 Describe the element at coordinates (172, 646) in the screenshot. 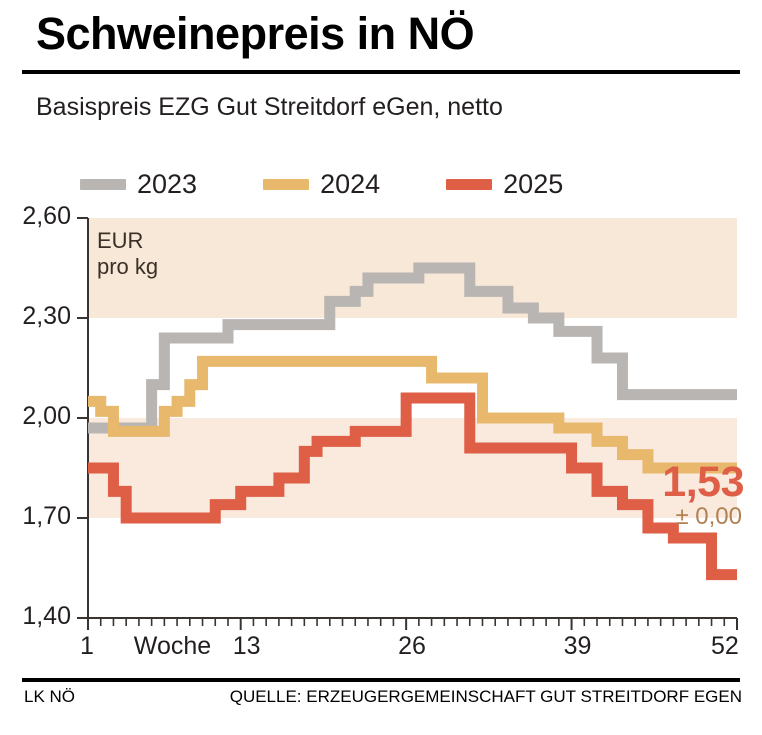

I see `x-axis-title: Woche` at that location.